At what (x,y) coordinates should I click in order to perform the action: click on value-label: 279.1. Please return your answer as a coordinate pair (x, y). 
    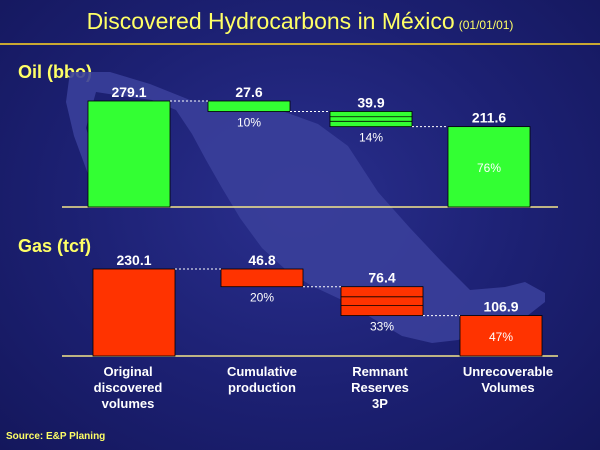
    Looking at the image, I should click on (128, 92).